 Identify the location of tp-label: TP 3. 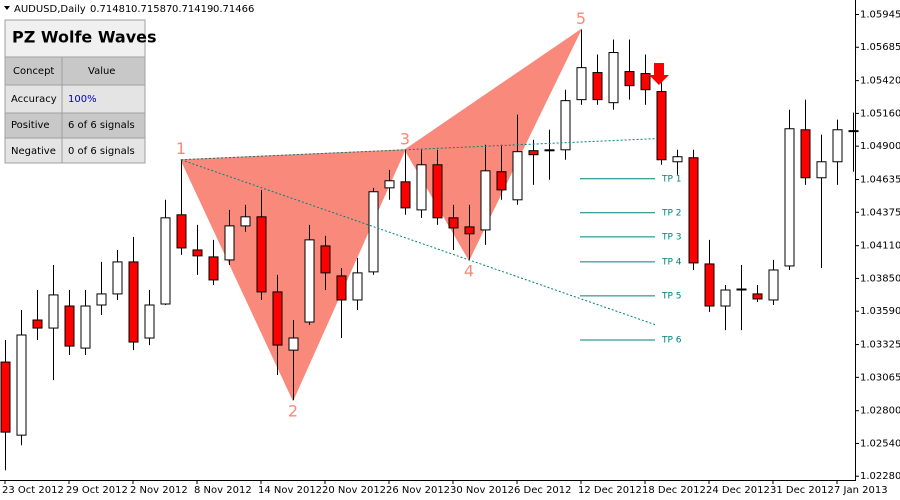
(671, 237).